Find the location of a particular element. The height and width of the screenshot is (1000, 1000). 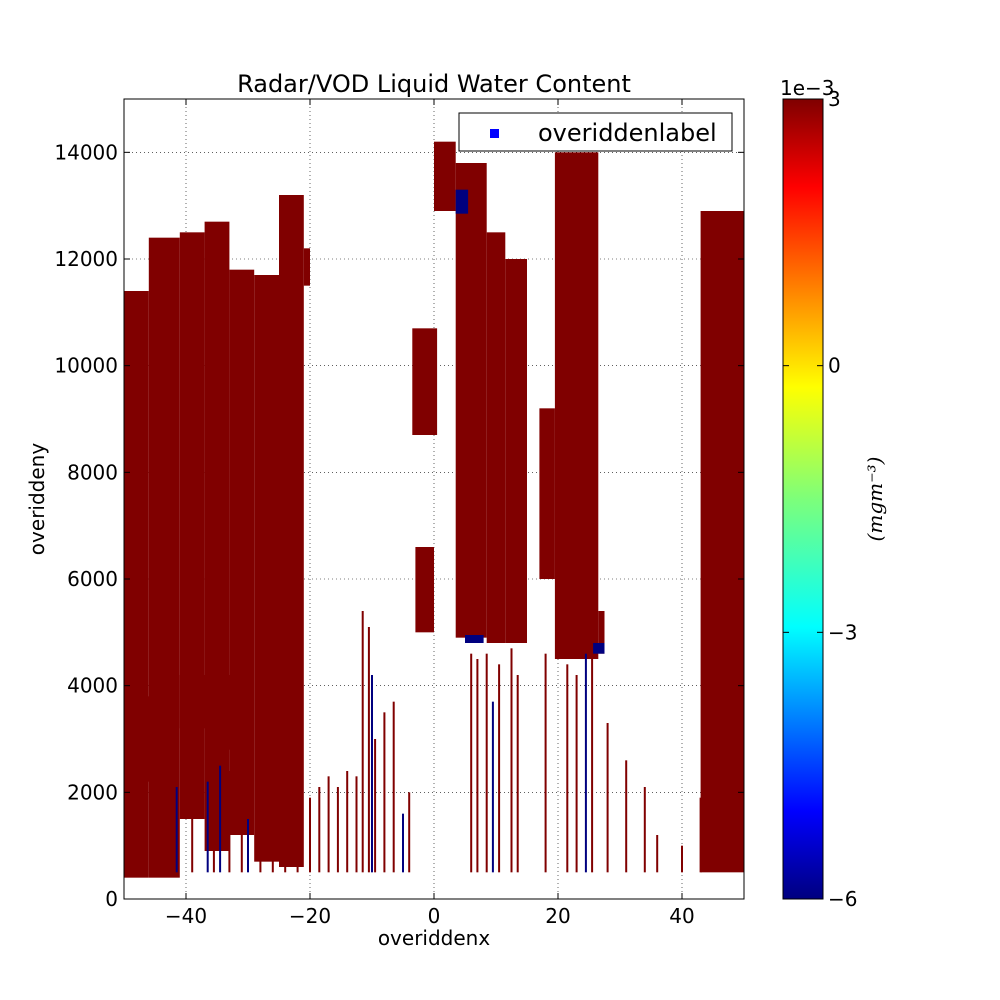

colorbar-ticks: 3 0 −3 −6 is located at coordinates (820, 499).